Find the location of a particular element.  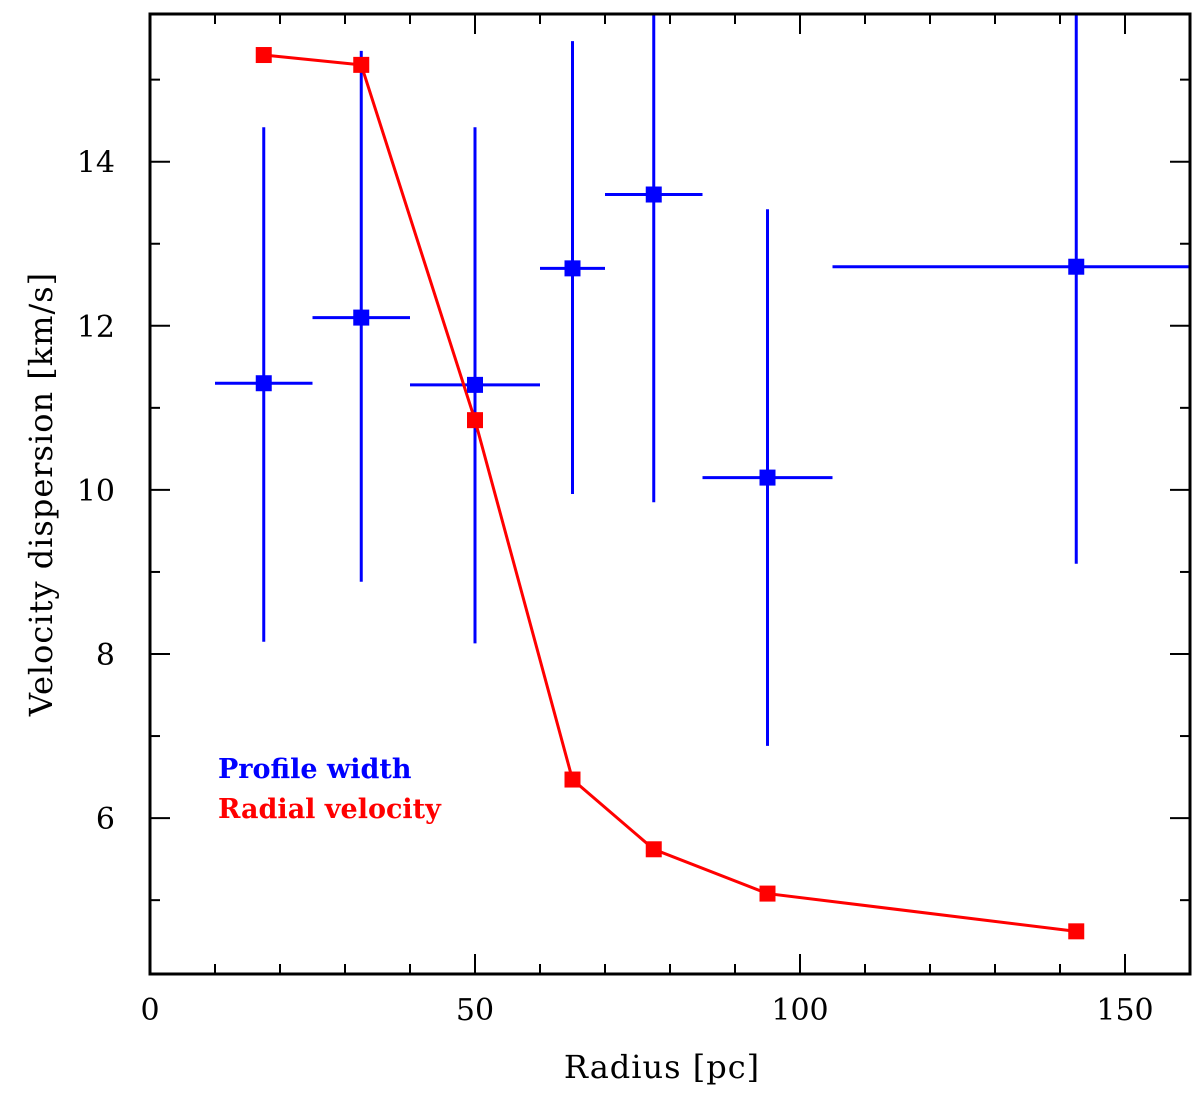

x-axis-title: Radius [pc] is located at coordinates (662, 1067).